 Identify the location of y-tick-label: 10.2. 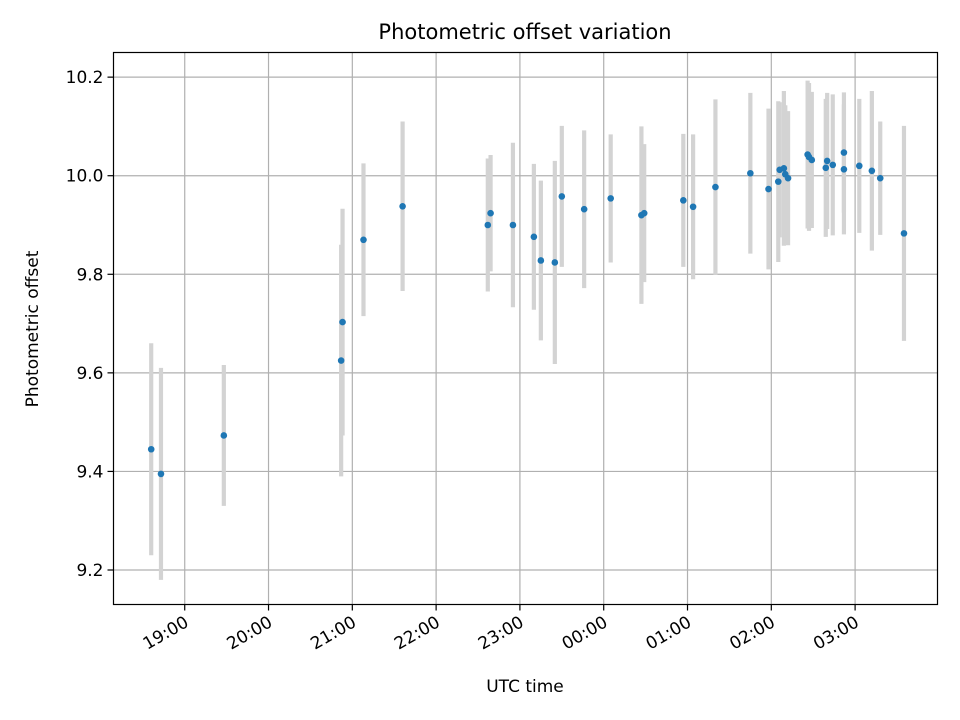
(85, 78).